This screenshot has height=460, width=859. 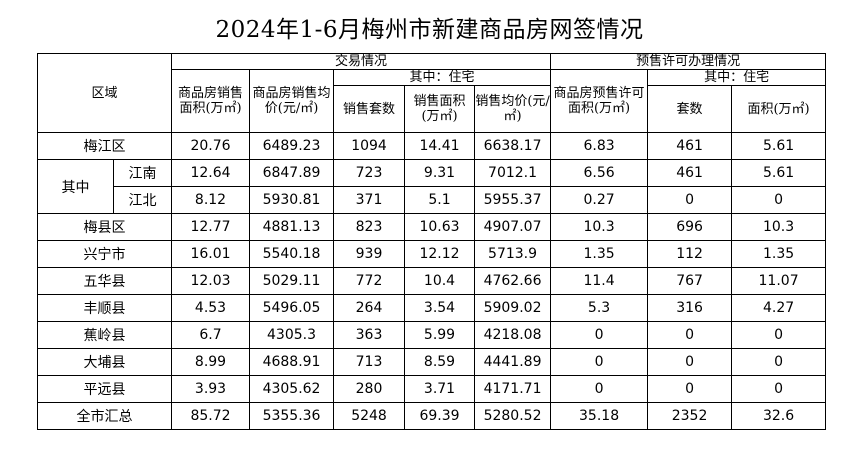 I want to click on res-area-cell: 3.54, so click(x=440, y=308).